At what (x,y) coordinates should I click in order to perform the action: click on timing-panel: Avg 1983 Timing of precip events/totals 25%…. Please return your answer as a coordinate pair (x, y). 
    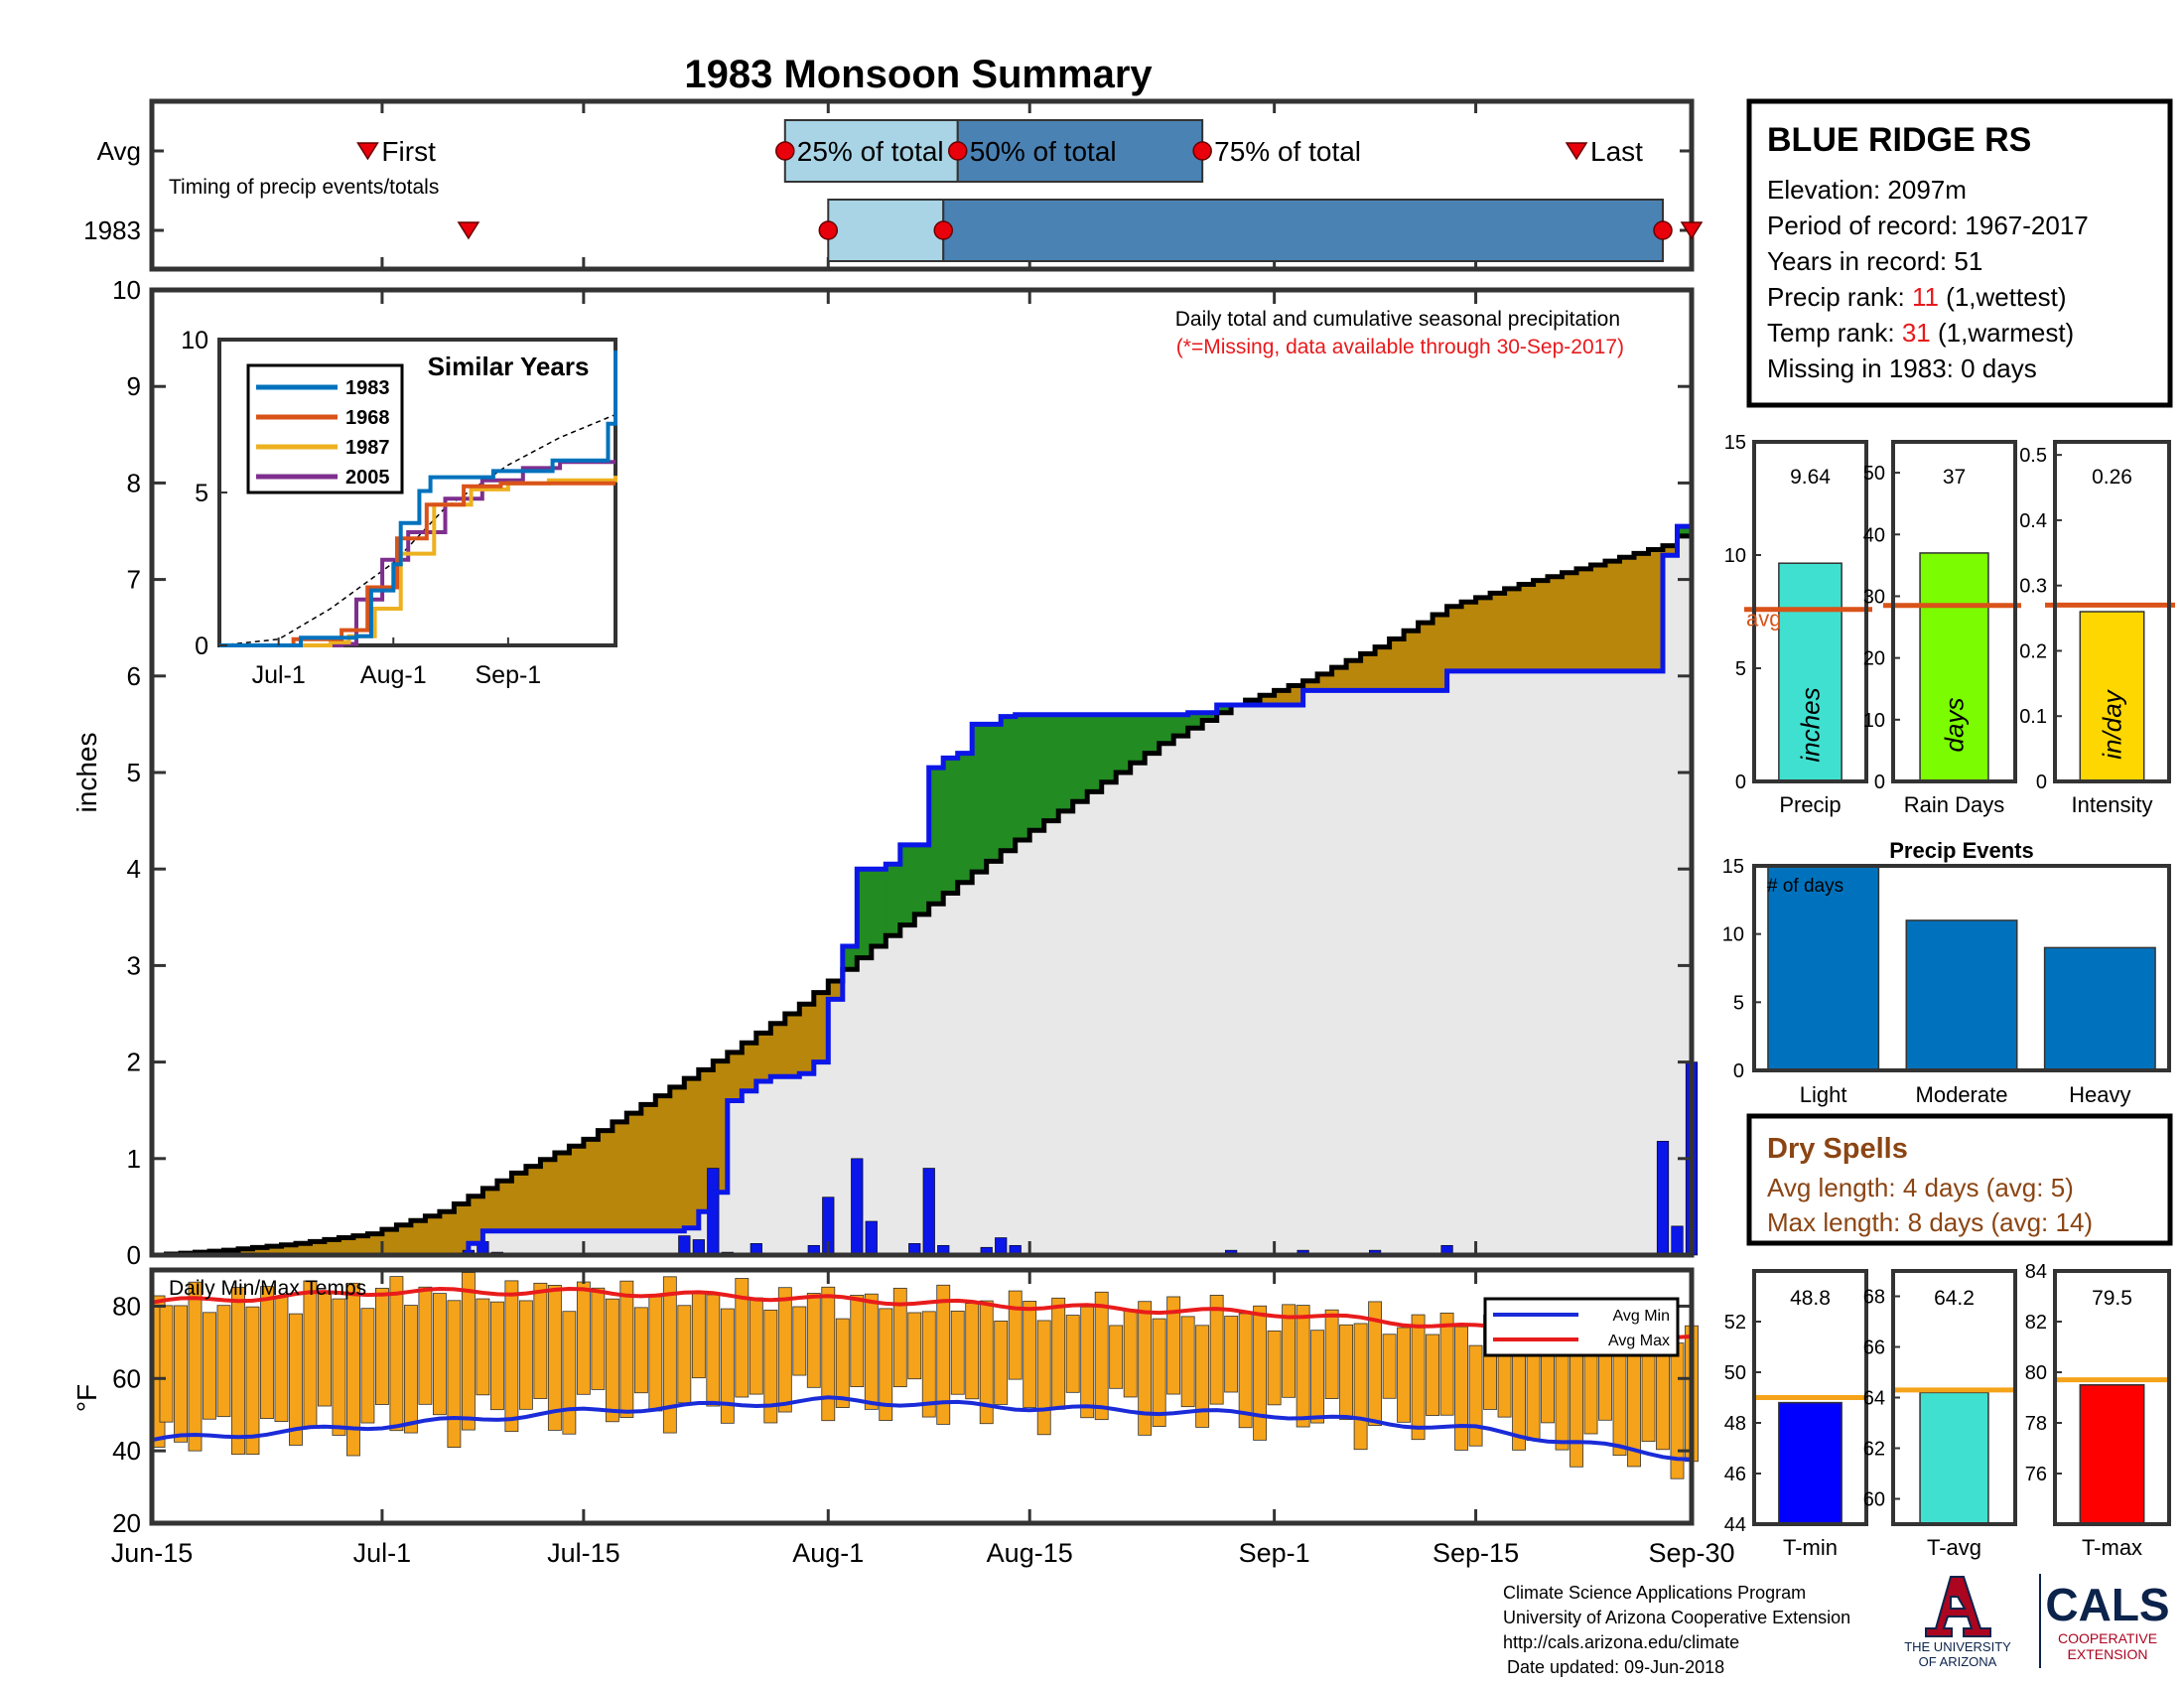
    Looking at the image, I should click on (893, 185).